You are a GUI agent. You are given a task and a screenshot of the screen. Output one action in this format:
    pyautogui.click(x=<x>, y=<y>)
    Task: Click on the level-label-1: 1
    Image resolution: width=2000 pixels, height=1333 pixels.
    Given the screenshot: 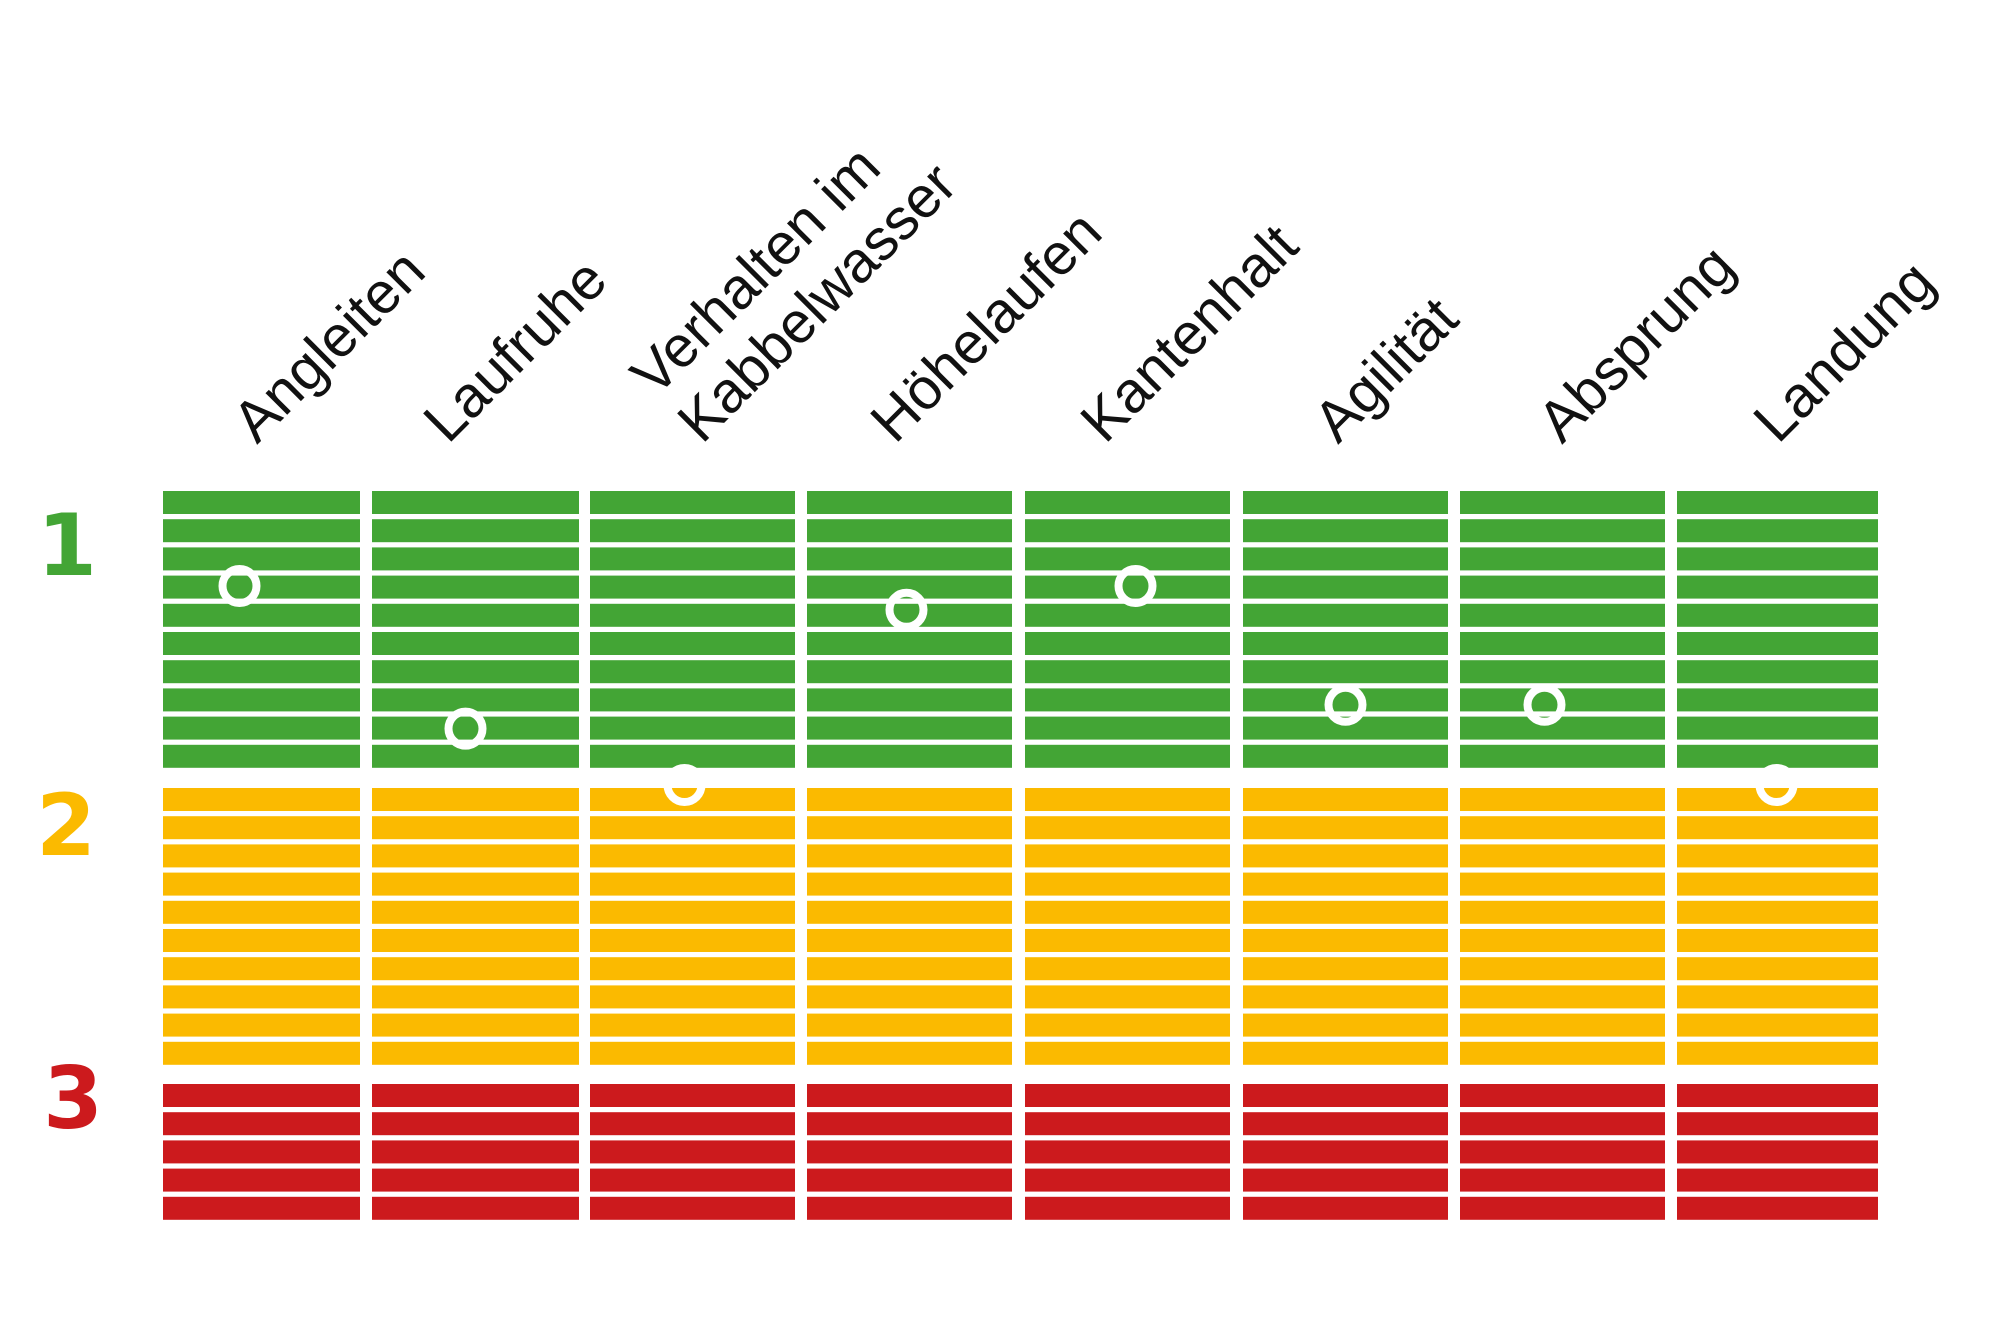 What is the action you would take?
    pyautogui.click(x=67, y=546)
    